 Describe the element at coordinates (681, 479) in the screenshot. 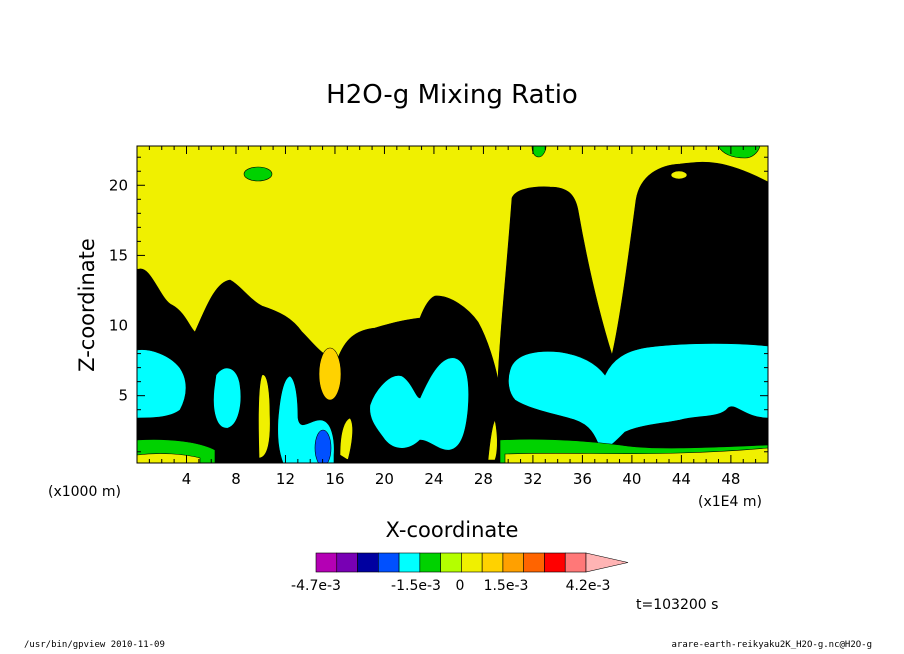

I see `x-tick-label: 44` at that location.